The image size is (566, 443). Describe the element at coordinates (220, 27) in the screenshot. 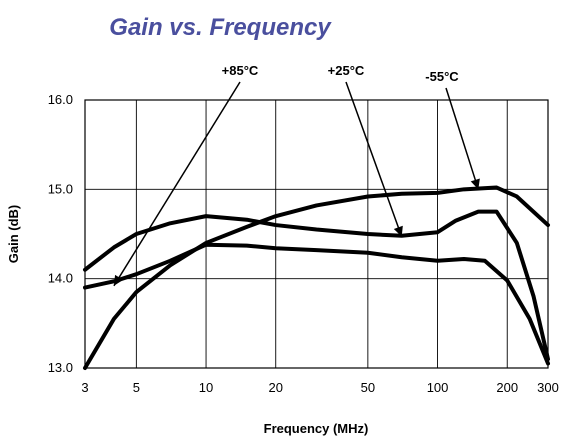

I see `chart-title: Gain vs. Frequency` at that location.